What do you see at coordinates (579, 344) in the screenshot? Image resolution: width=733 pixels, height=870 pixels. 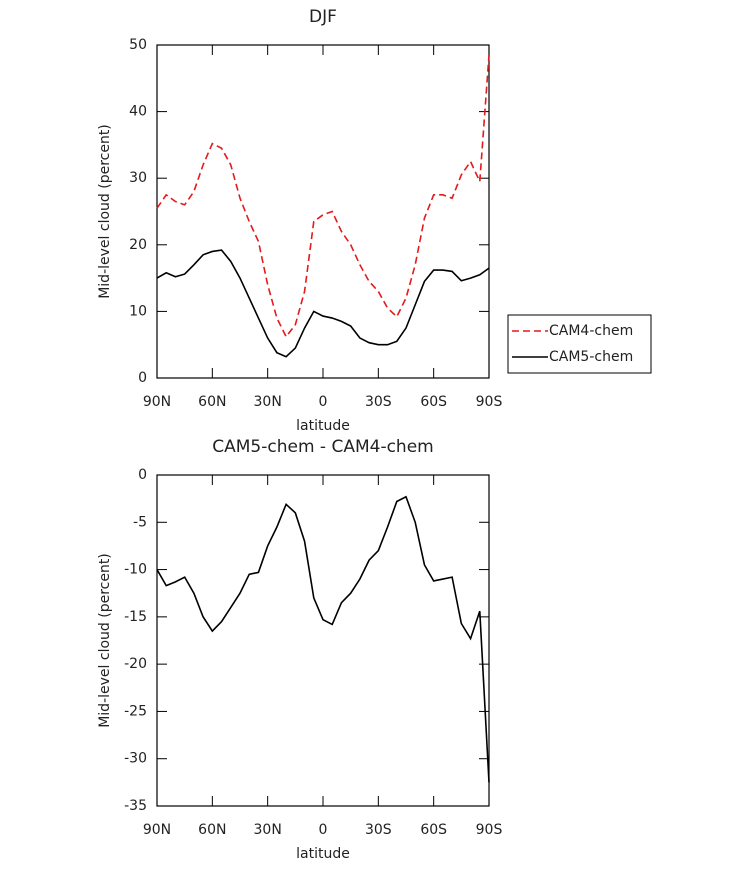 I see `legend-box` at bounding box center [579, 344].